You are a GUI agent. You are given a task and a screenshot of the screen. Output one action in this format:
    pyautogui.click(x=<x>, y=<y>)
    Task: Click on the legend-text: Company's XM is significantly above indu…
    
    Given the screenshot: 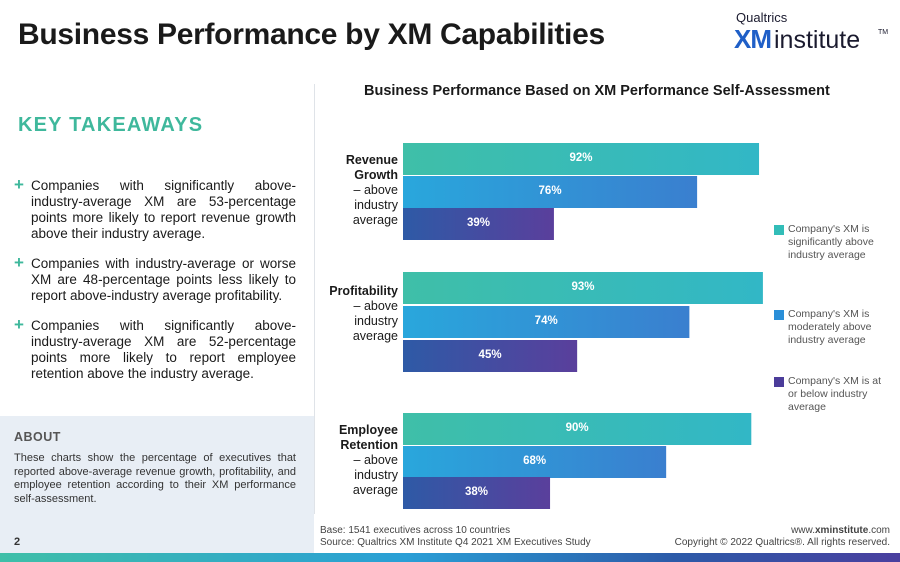 What is the action you would take?
    pyautogui.click(x=831, y=242)
    